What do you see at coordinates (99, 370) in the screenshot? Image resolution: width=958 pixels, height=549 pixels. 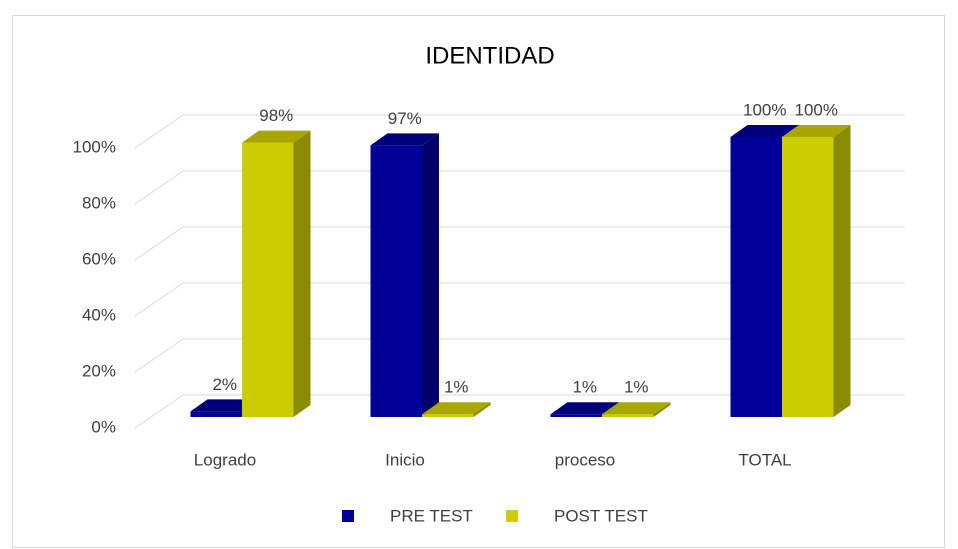 I see `y-tick-label: 20%` at bounding box center [99, 370].